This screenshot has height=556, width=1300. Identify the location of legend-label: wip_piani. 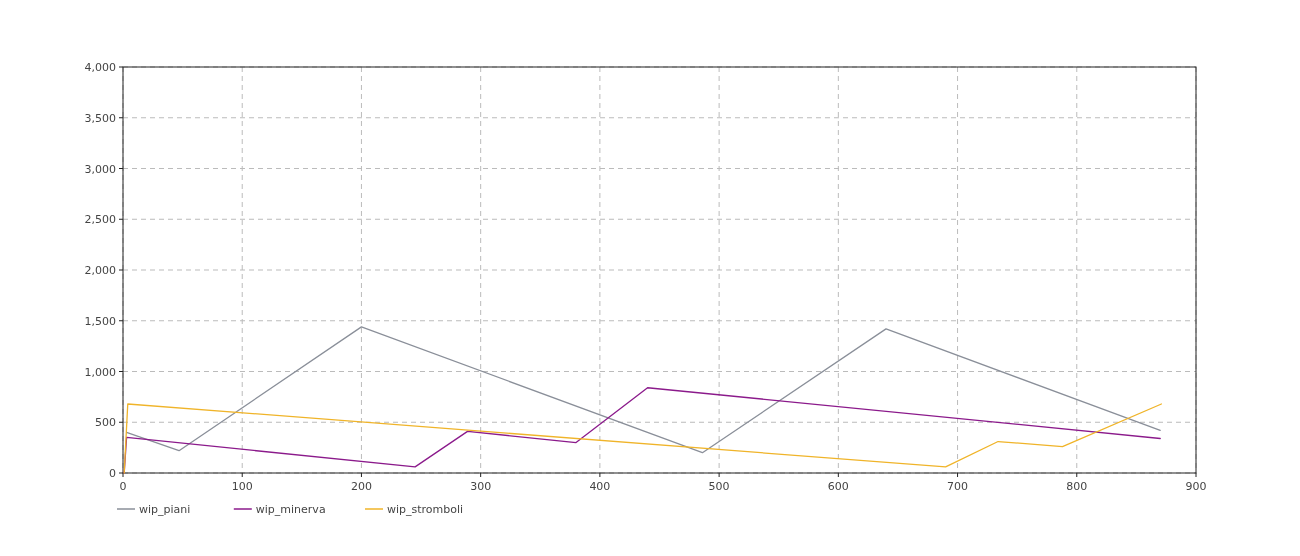
(165, 509).